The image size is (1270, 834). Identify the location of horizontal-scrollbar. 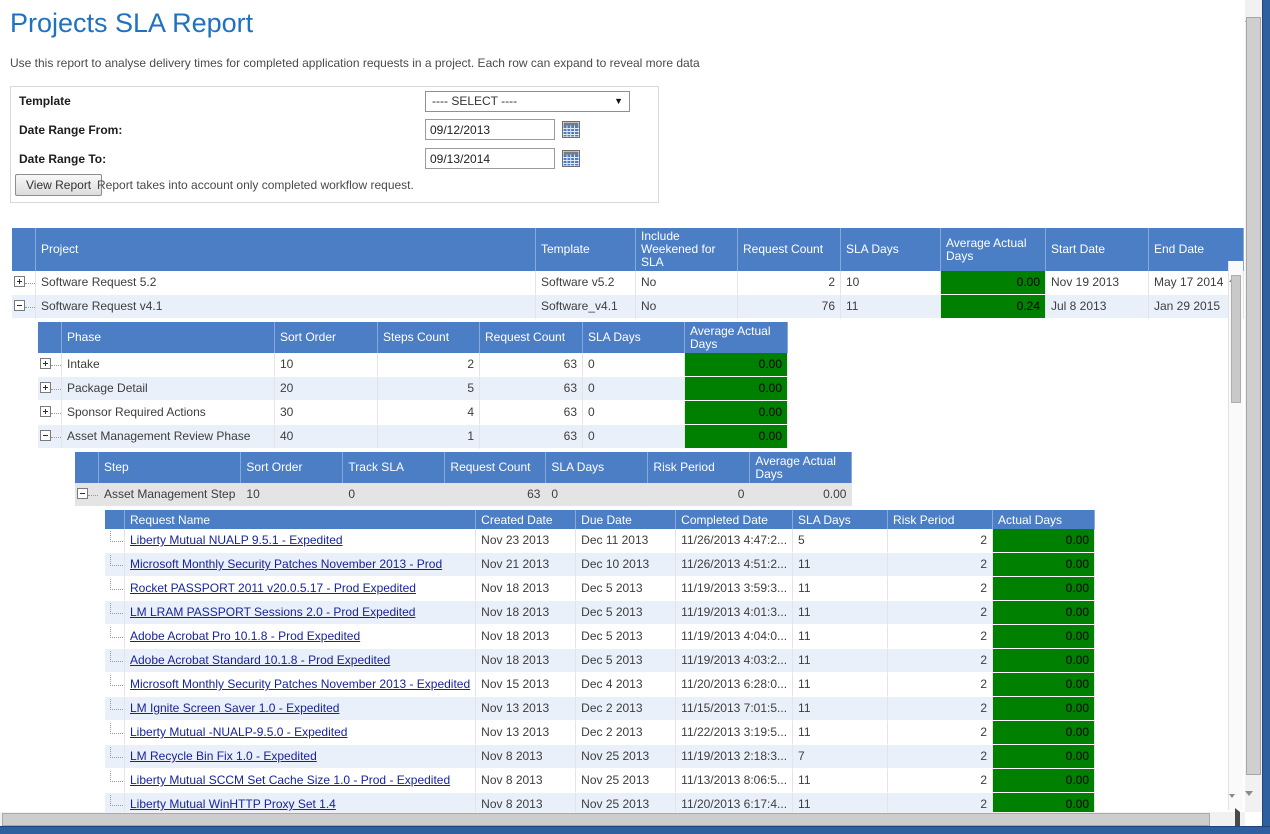
(622, 820).